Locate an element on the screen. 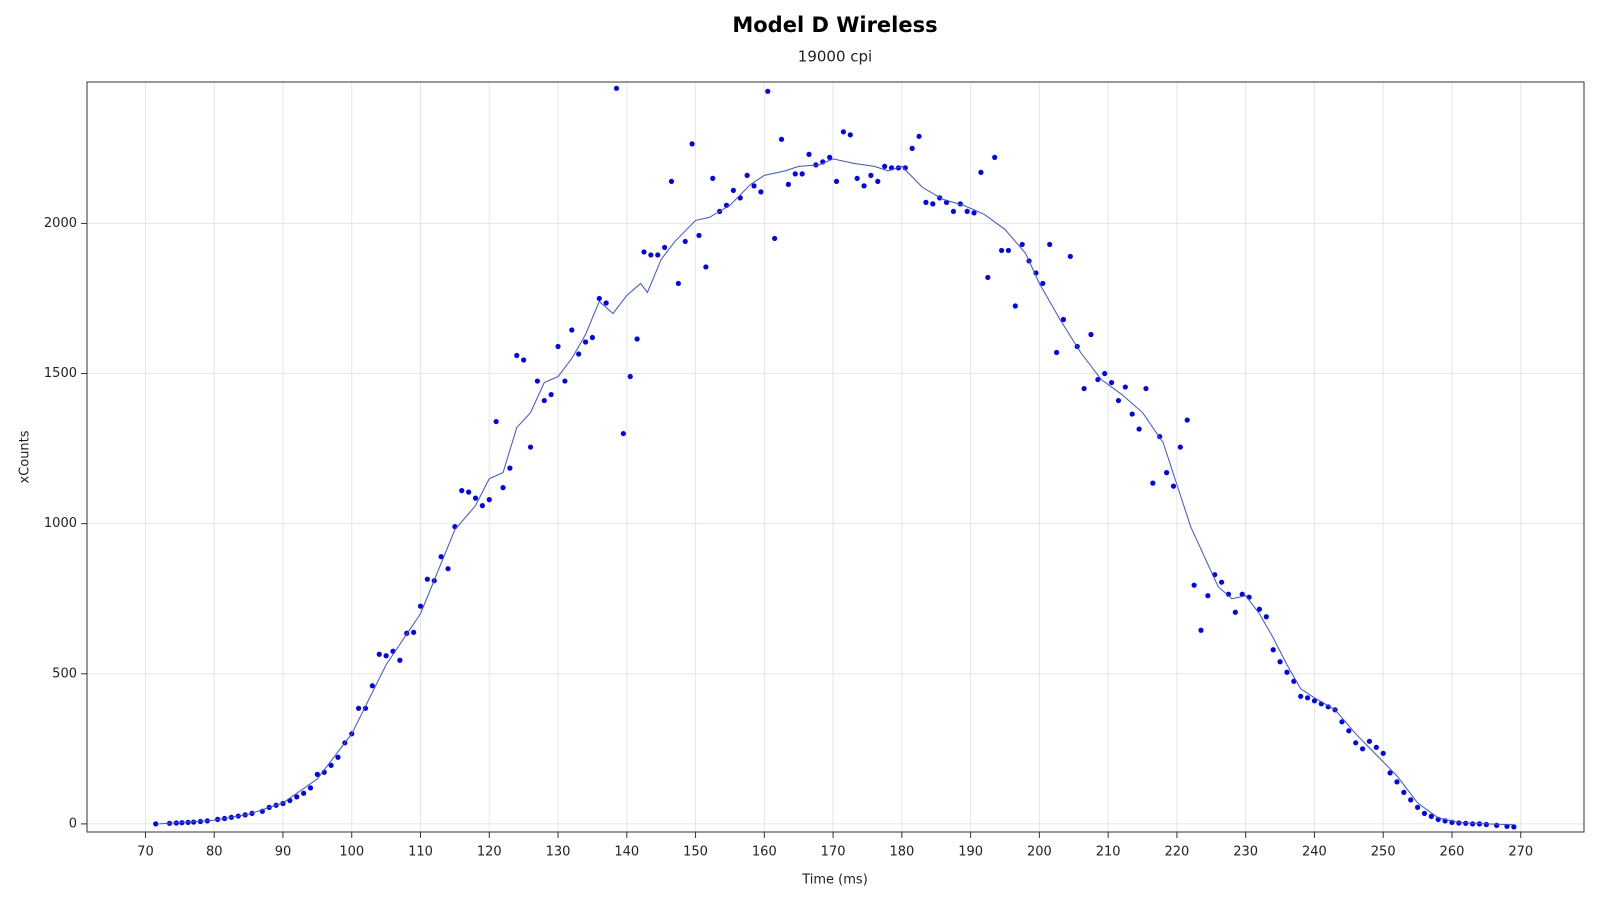 This screenshot has height=900, width=1600. y-tick-label: 500 is located at coordinates (64, 673).